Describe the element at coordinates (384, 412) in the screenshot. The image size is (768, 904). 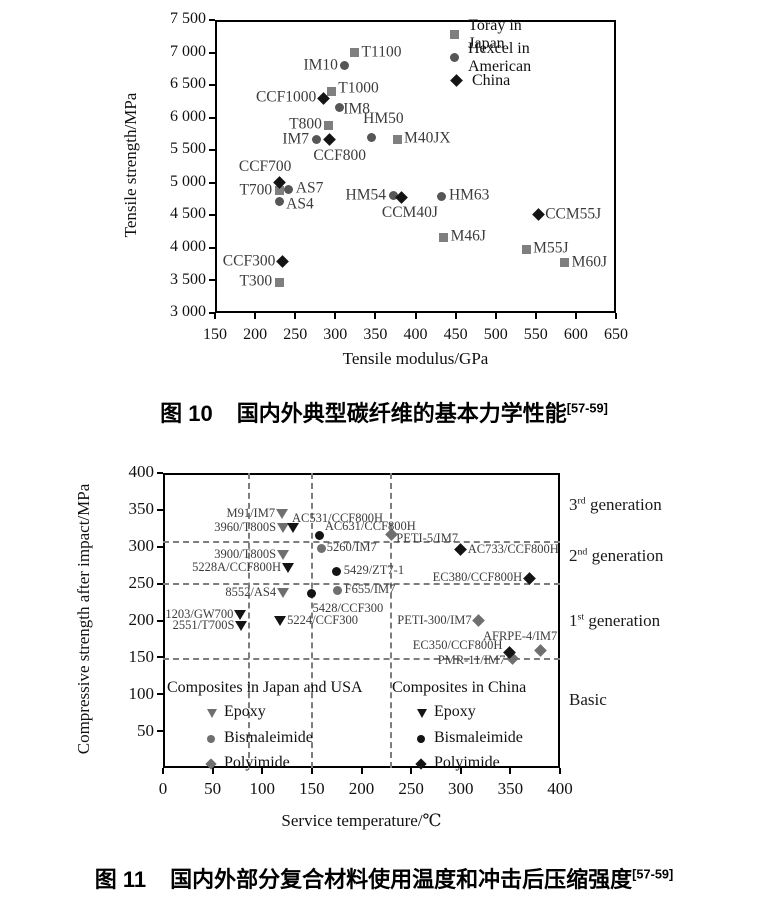
I see `figure-10-caption: 图 10 国内外典型碳纤维的基本力学性能[57-59]` at that location.